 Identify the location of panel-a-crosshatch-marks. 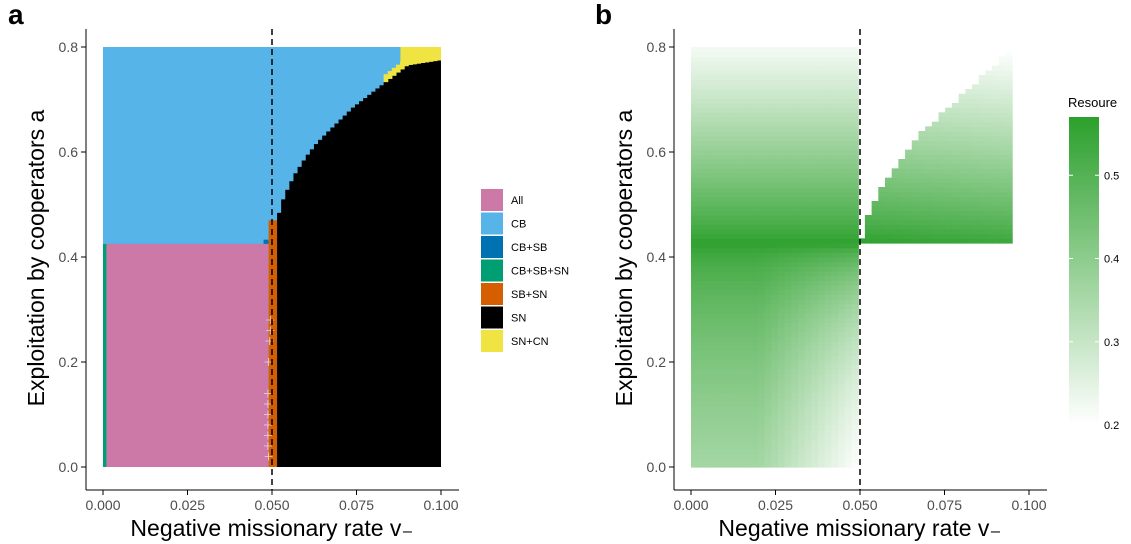
(269, 388).